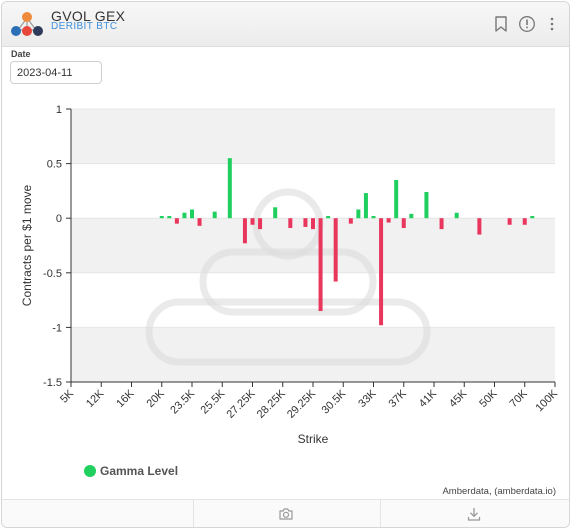 This screenshot has height=528, width=571. Describe the element at coordinates (474, 514) in the screenshot. I see `download-icon` at that location.